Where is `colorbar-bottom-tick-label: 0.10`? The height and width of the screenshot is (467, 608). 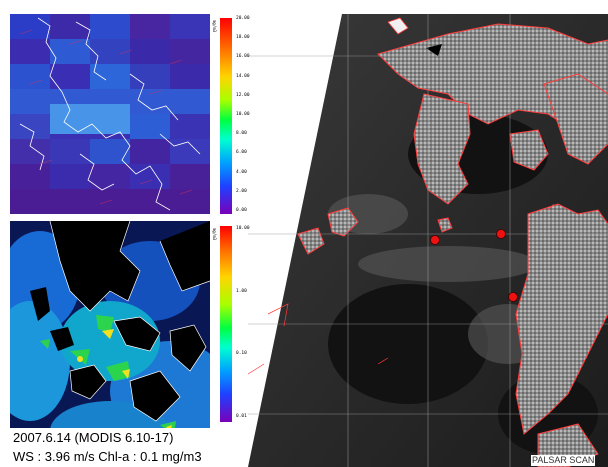 colorbar-bottom-tick-label: 0.10 is located at coordinates (241, 354).